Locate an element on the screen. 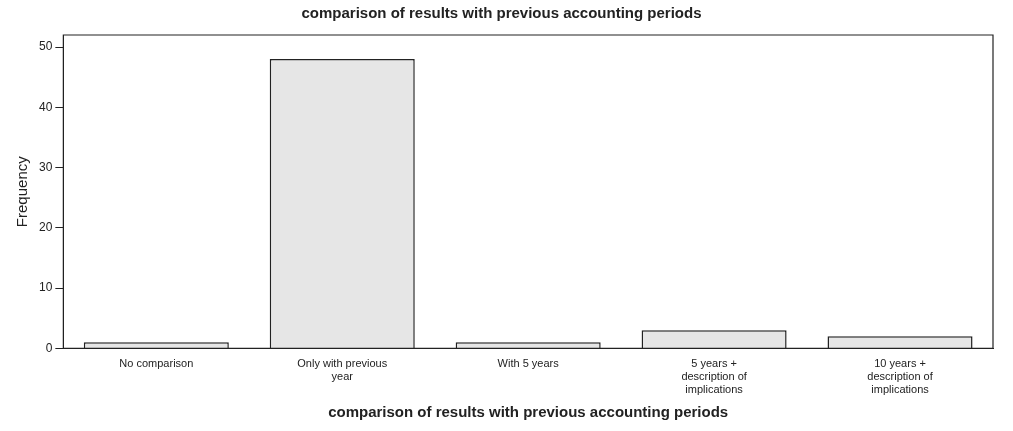  y-tick-label: 50 is located at coordinates (45, 46).